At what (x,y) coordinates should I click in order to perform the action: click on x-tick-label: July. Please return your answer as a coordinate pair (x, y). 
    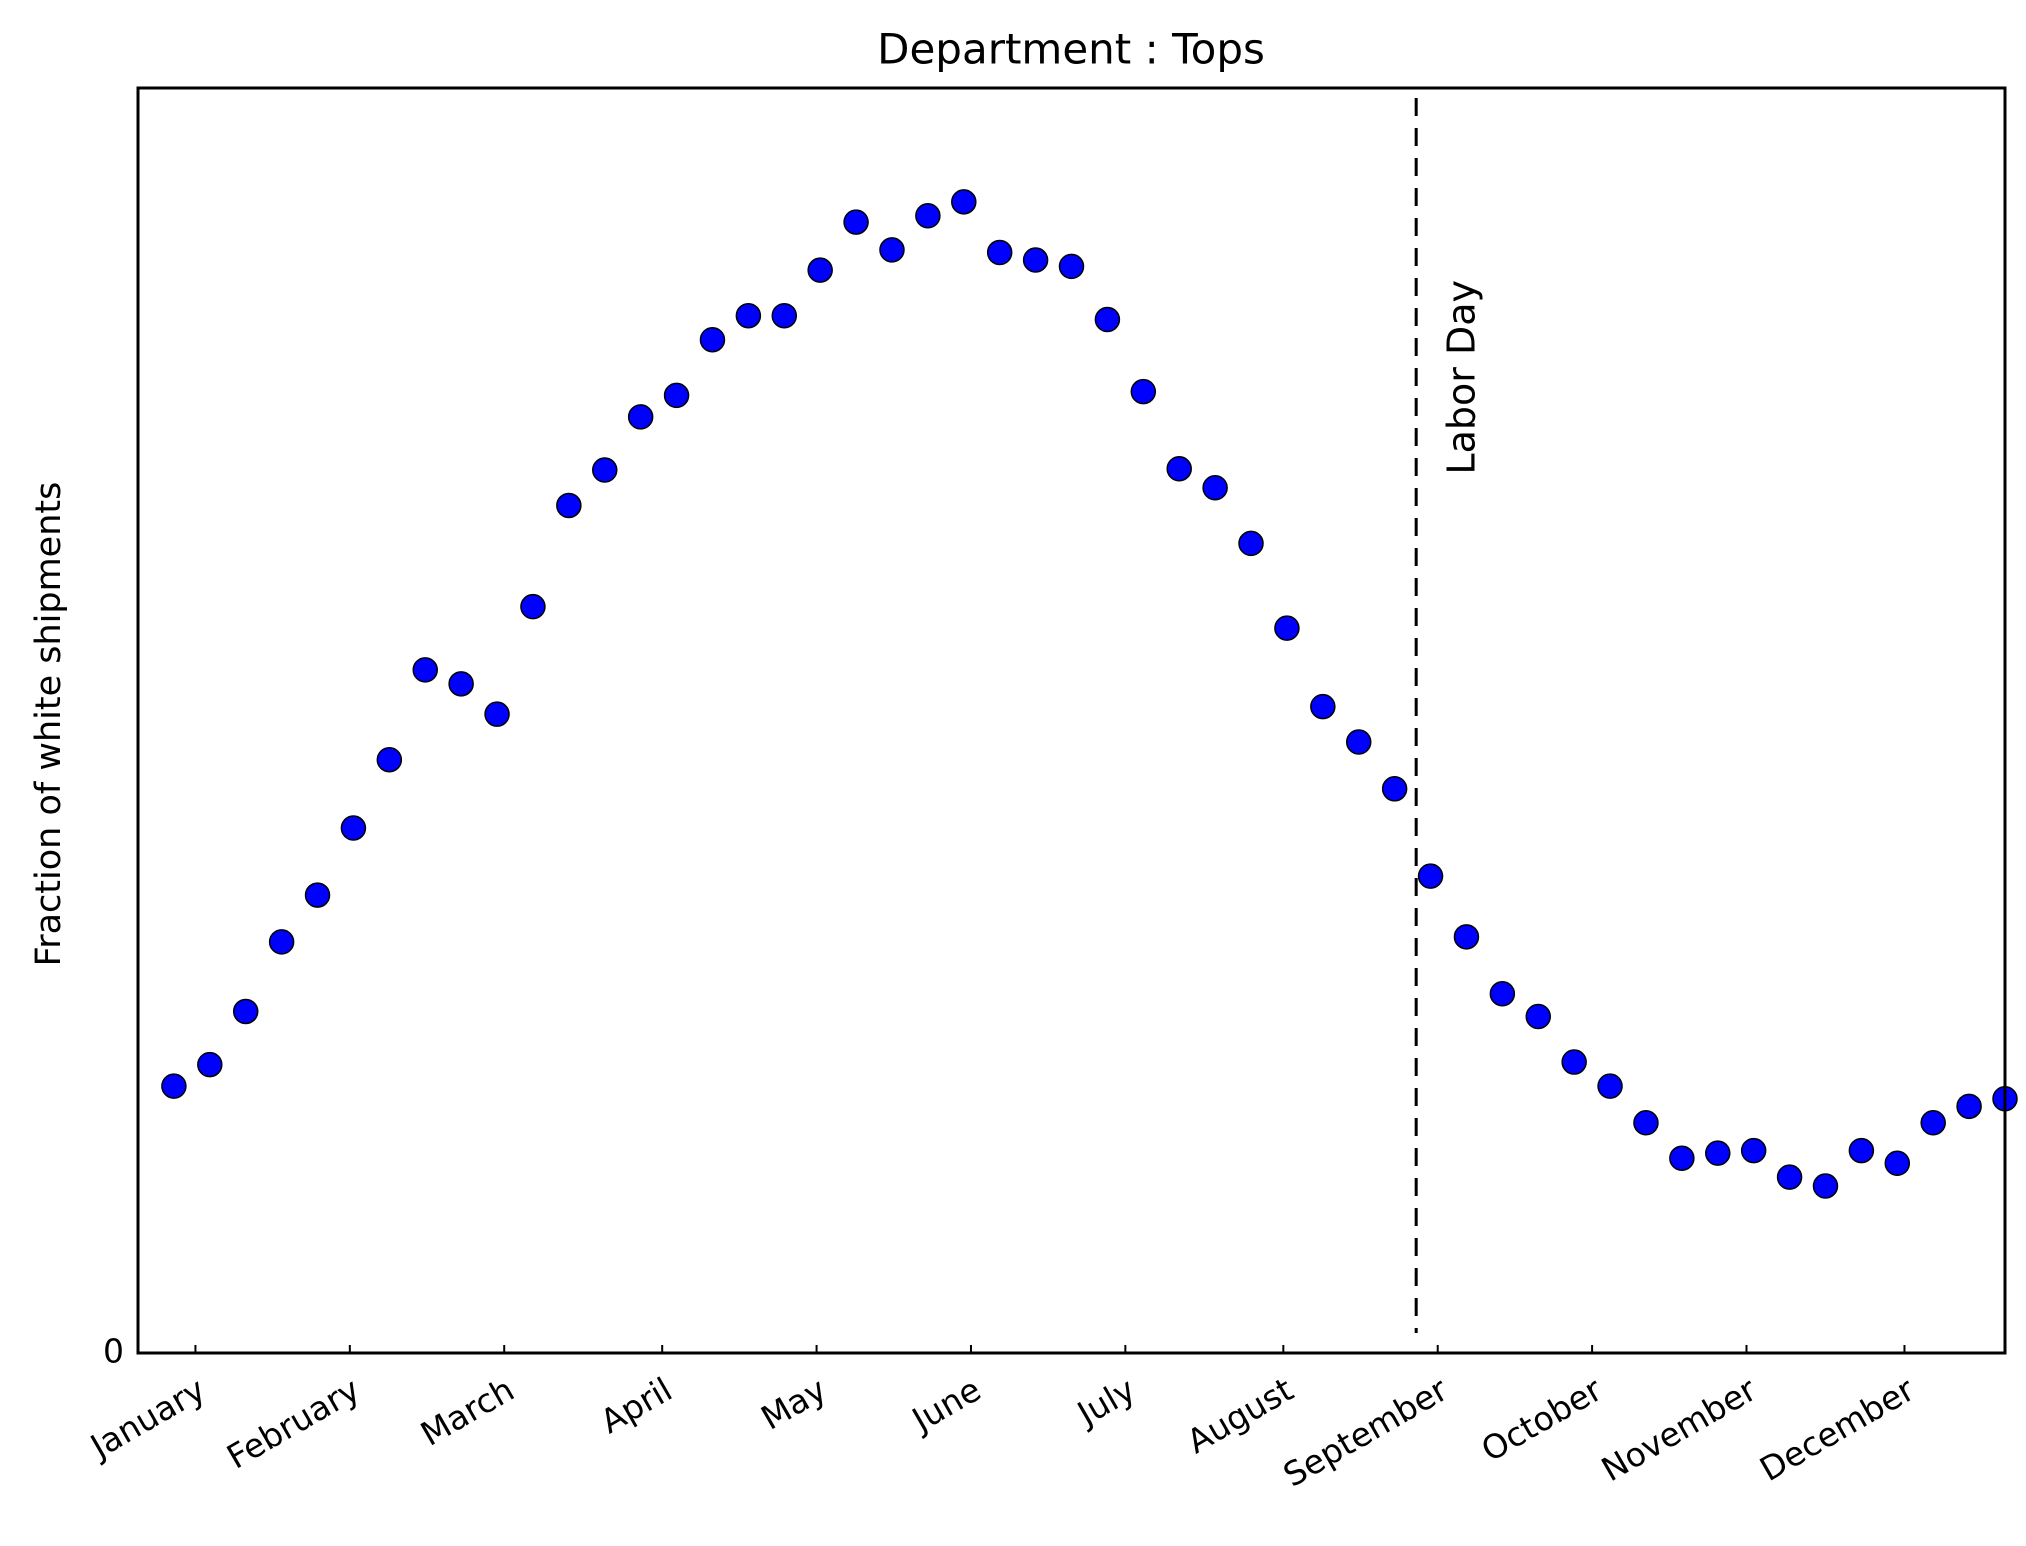
    Looking at the image, I should click on (1105, 1402).